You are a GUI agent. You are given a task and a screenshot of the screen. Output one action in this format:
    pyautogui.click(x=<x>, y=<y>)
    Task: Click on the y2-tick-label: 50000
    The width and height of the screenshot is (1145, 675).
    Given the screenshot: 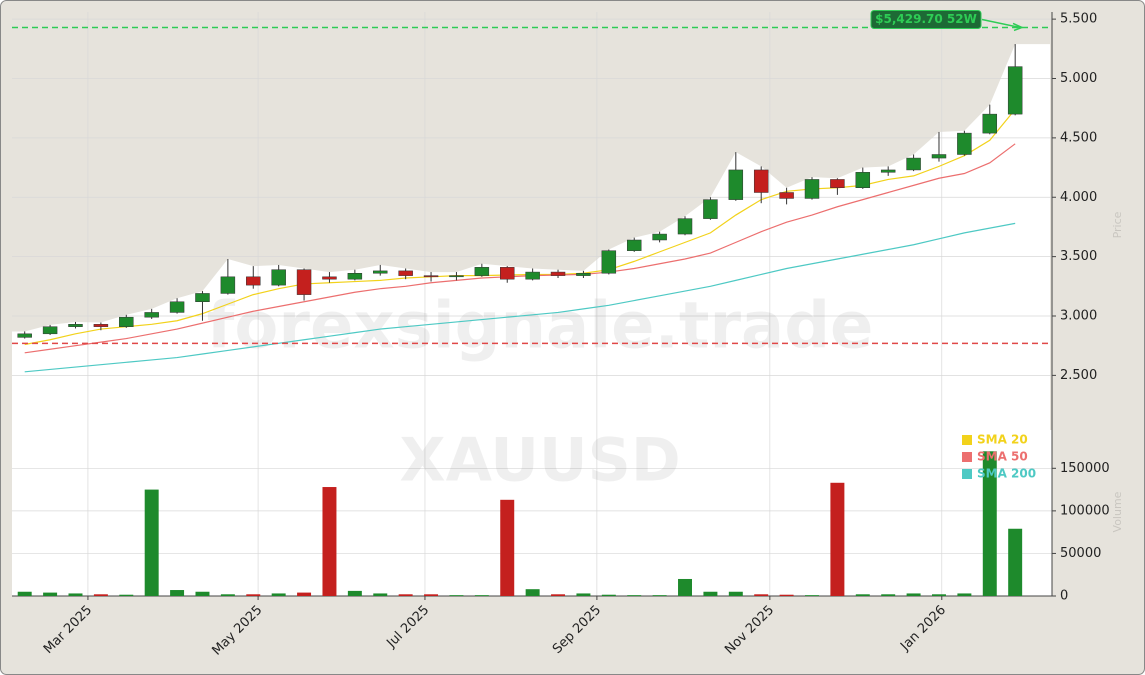 What is the action you would take?
    pyautogui.click(x=1080, y=553)
    